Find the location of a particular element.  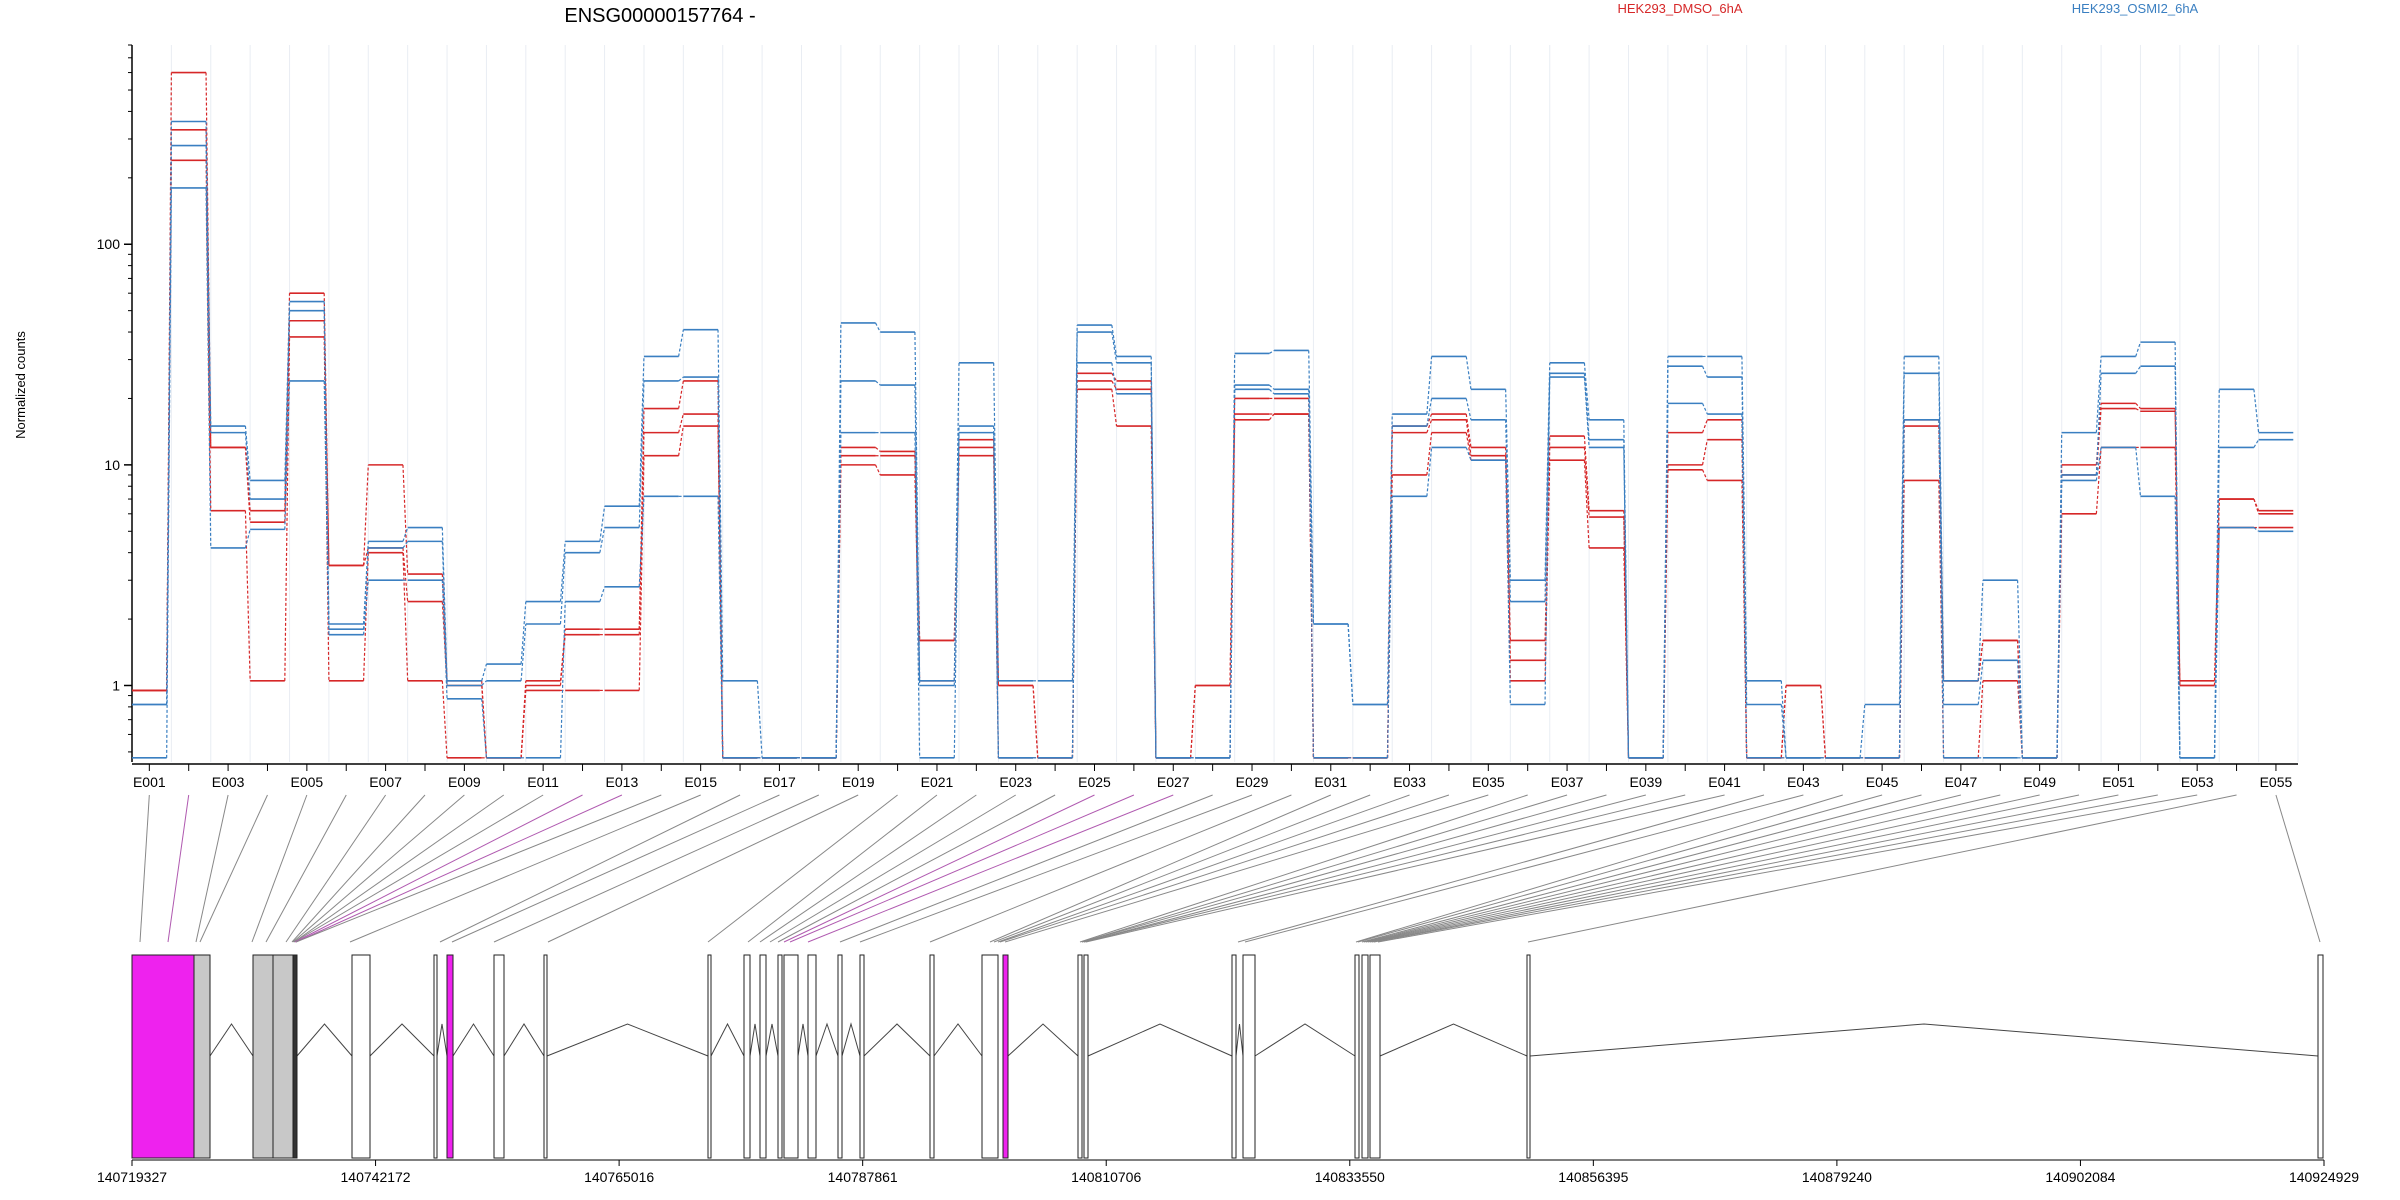

x-tick-label: E003 is located at coordinates (228, 782).